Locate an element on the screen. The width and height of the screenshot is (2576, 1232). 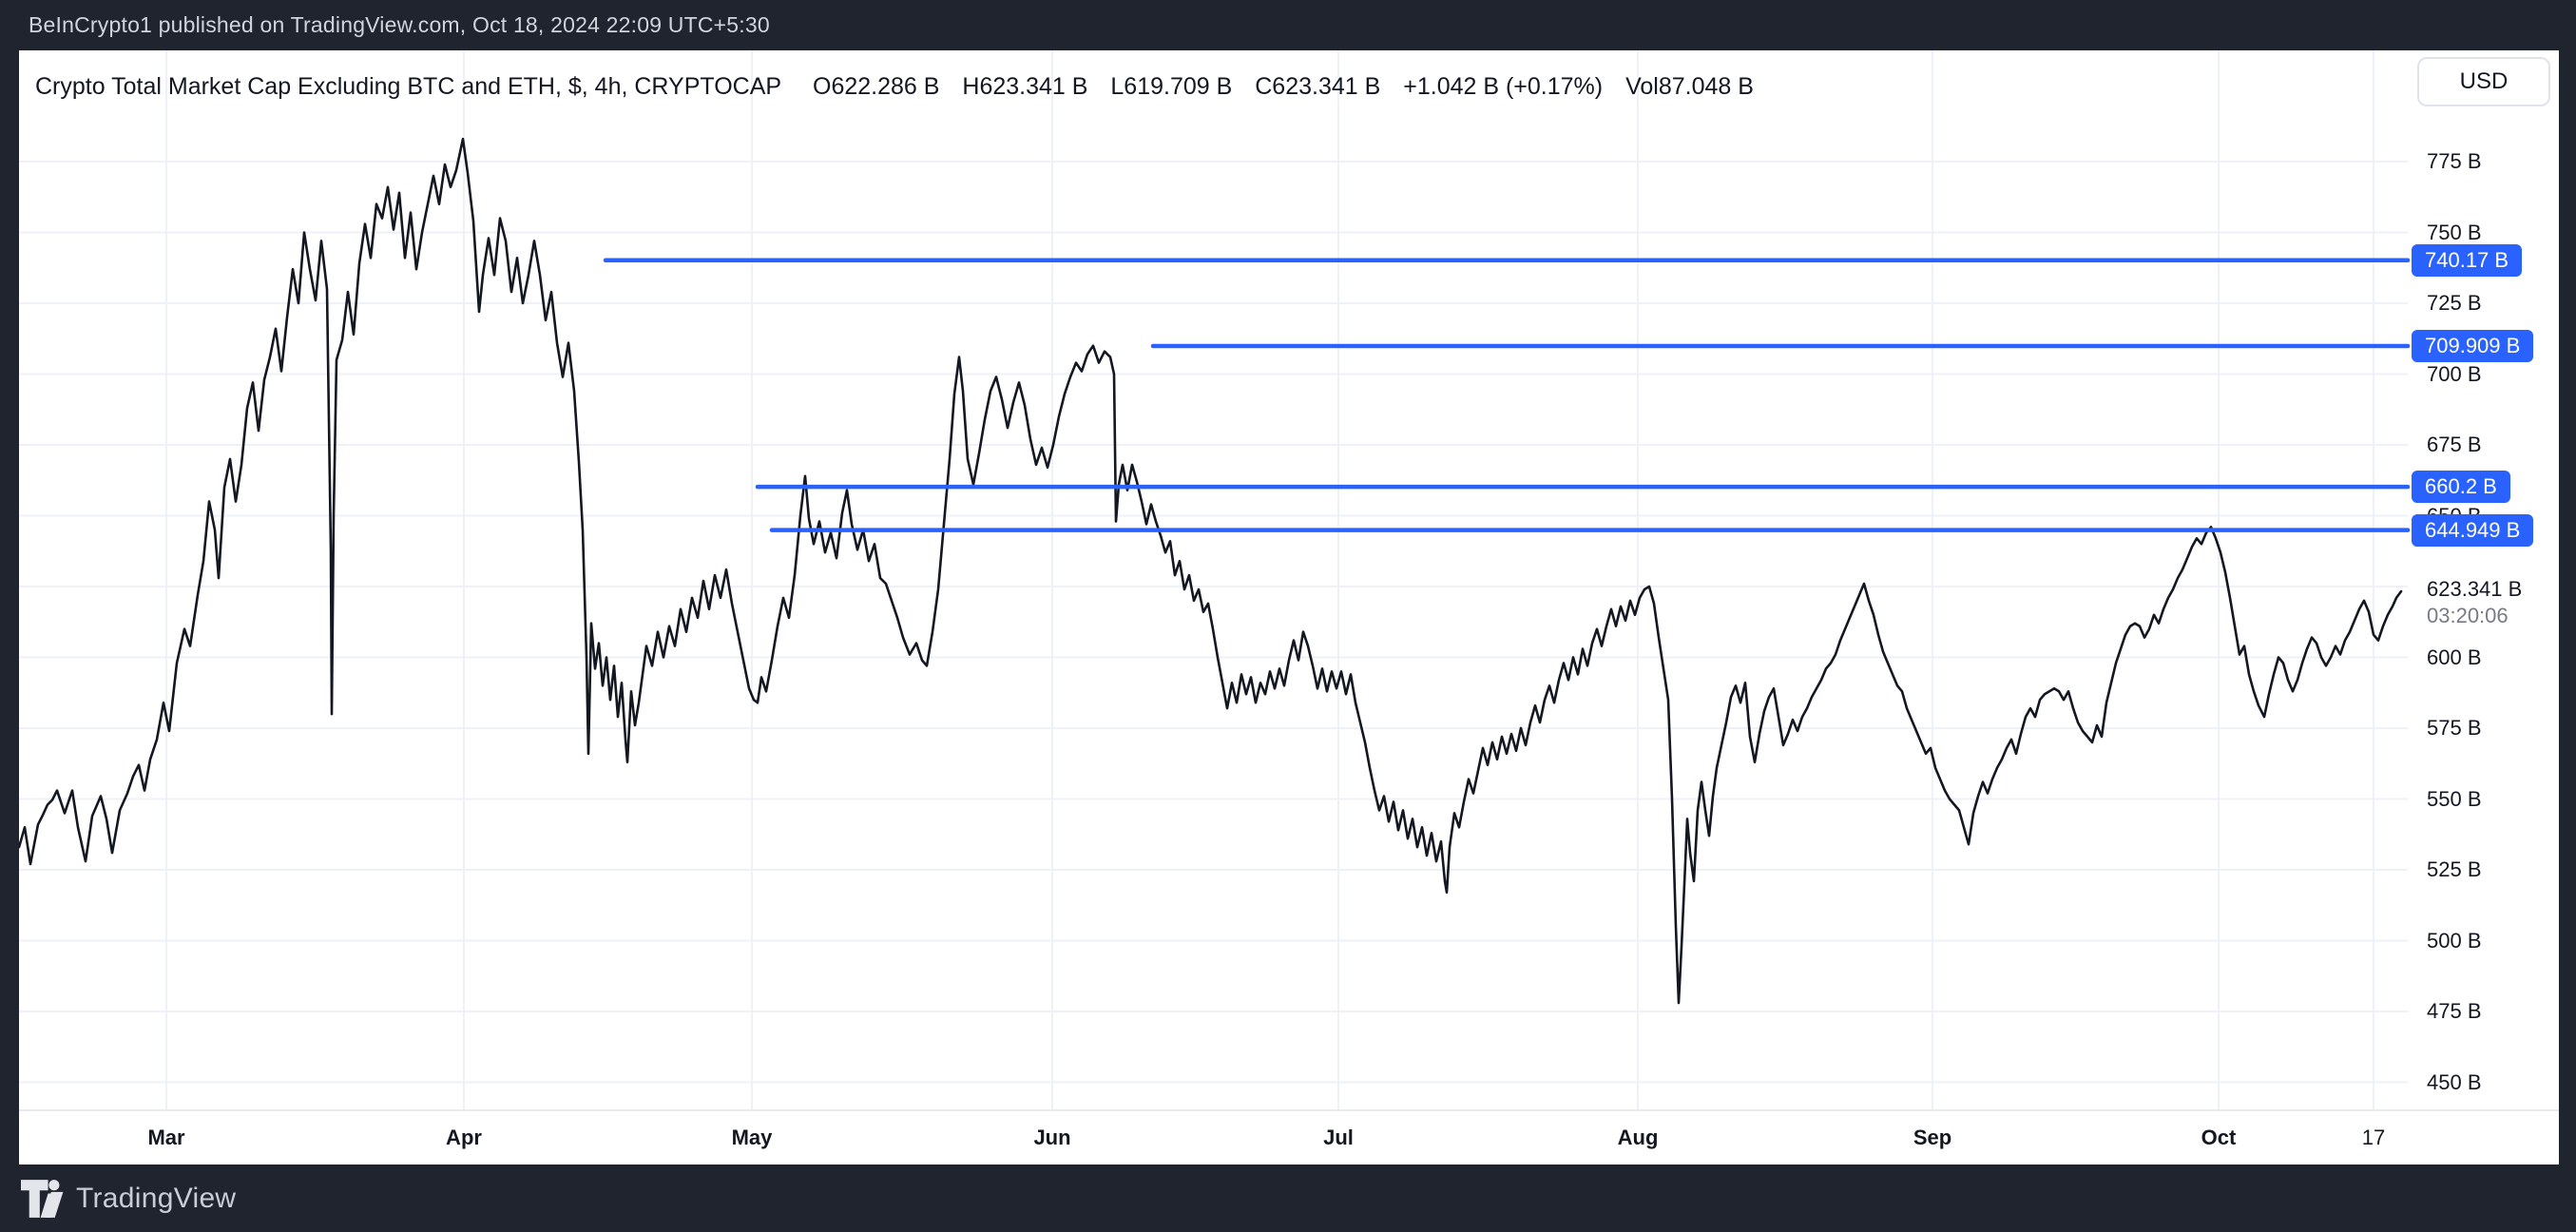
level-price-badge: 644.949 B is located at coordinates (2473, 530).